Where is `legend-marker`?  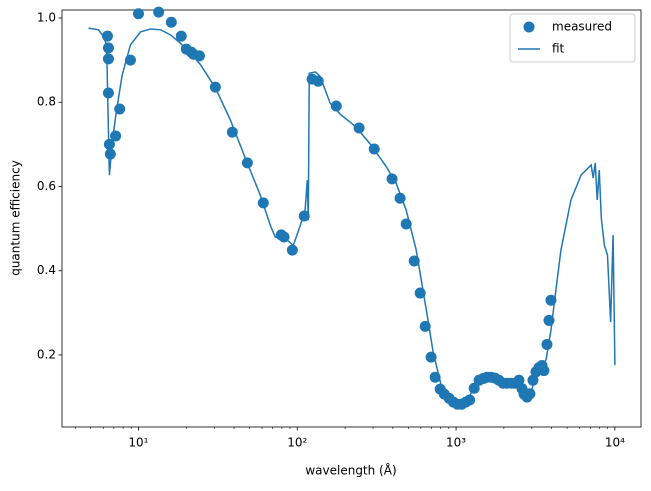 legend-marker is located at coordinates (529, 27).